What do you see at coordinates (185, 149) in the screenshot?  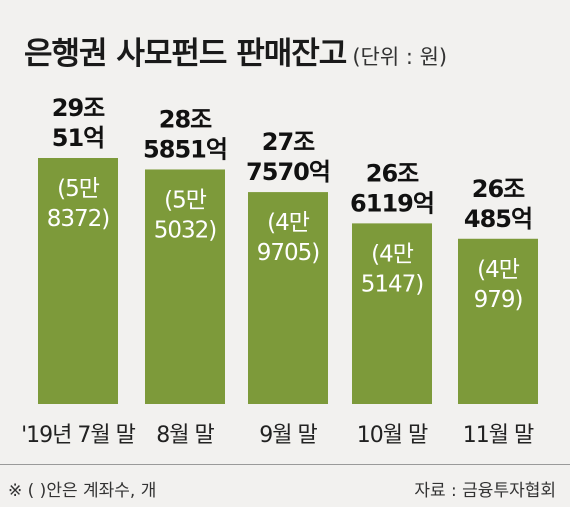 I see `value-label-2-2: 5851억` at bounding box center [185, 149].